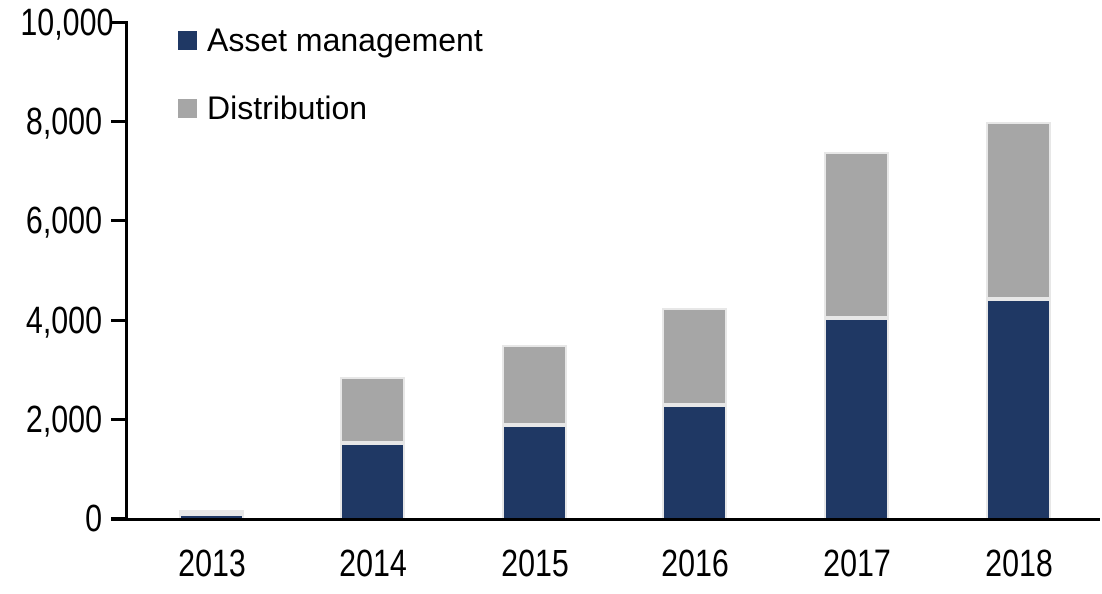  I want to click on y-axis-line, so click(126, 271).